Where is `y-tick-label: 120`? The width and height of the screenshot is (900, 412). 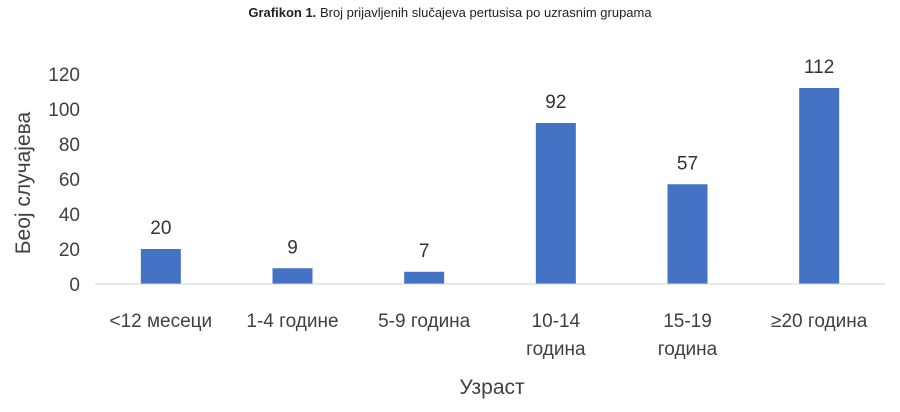 y-tick-label: 120 is located at coordinates (64, 75).